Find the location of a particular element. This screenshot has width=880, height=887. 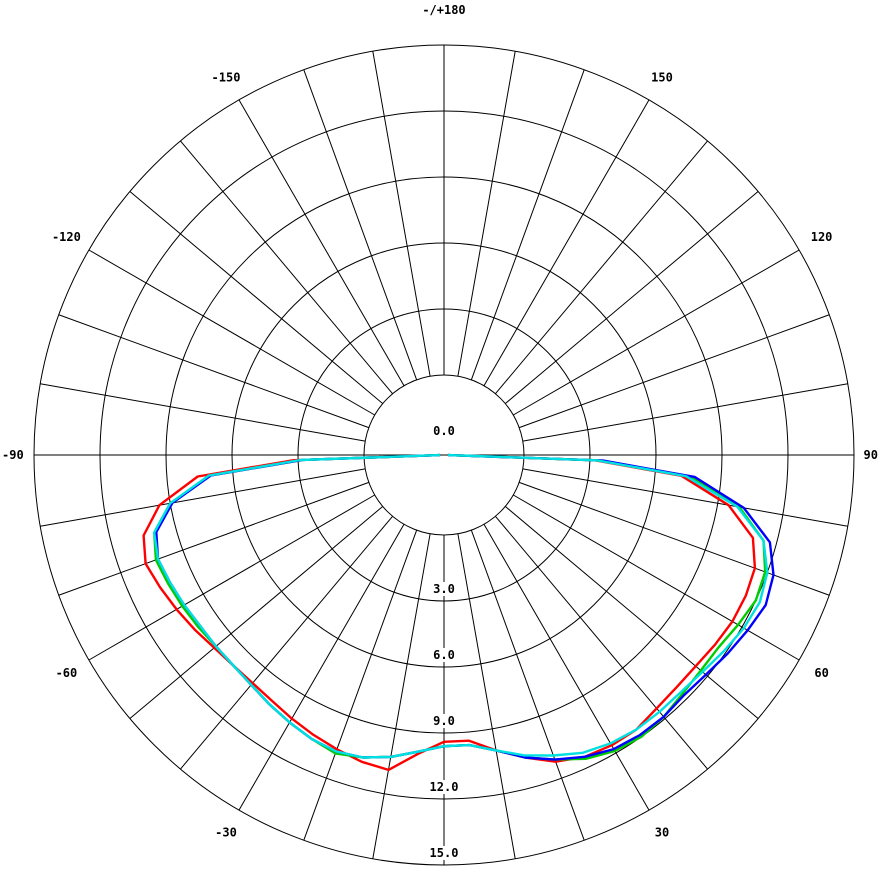

grid-ring is located at coordinates (444, 455).